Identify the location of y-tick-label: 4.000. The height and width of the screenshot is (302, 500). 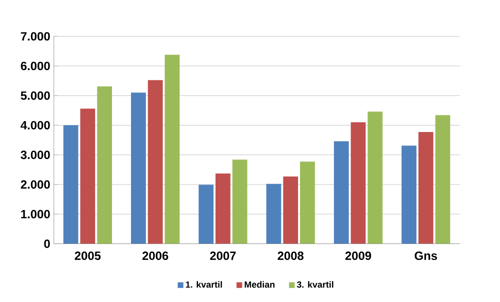
(35, 125).